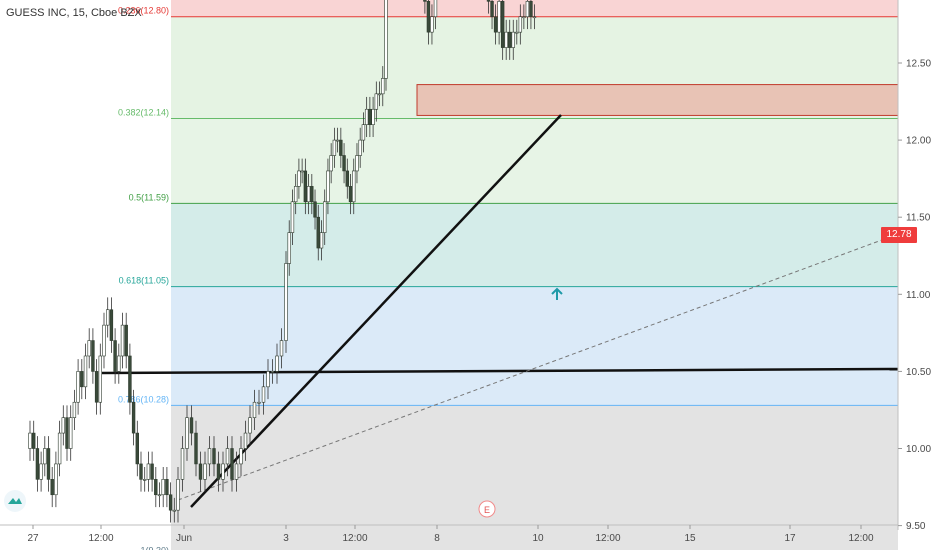 The width and height of the screenshot is (932, 555). I want to click on x-tick-label: 10, so click(538, 538).